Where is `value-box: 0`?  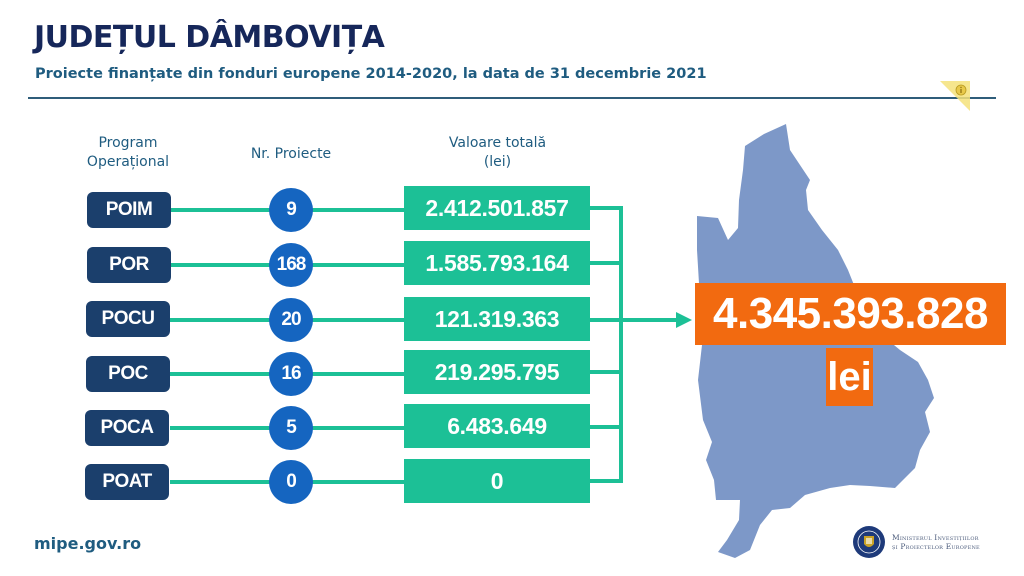 value-box: 0 is located at coordinates (497, 481).